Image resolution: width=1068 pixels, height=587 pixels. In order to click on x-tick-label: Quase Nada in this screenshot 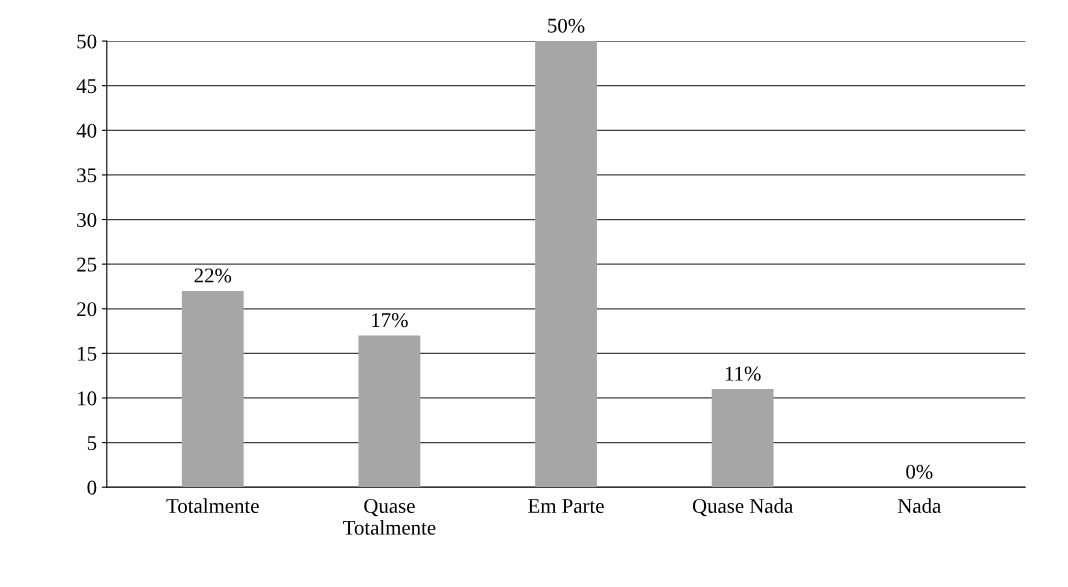, I will do `click(742, 507)`.